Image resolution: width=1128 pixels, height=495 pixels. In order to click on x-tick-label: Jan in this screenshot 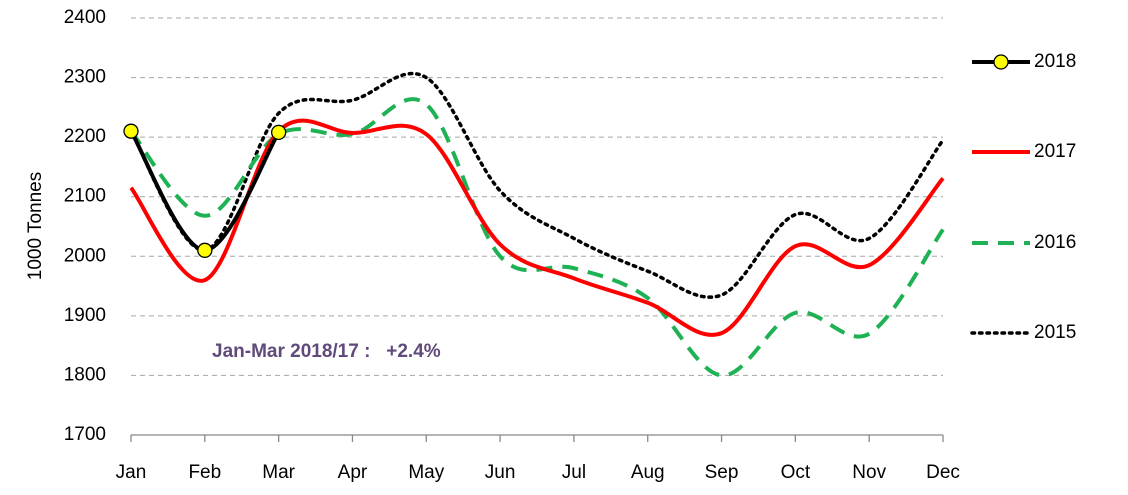, I will do `click(131, 472)`.